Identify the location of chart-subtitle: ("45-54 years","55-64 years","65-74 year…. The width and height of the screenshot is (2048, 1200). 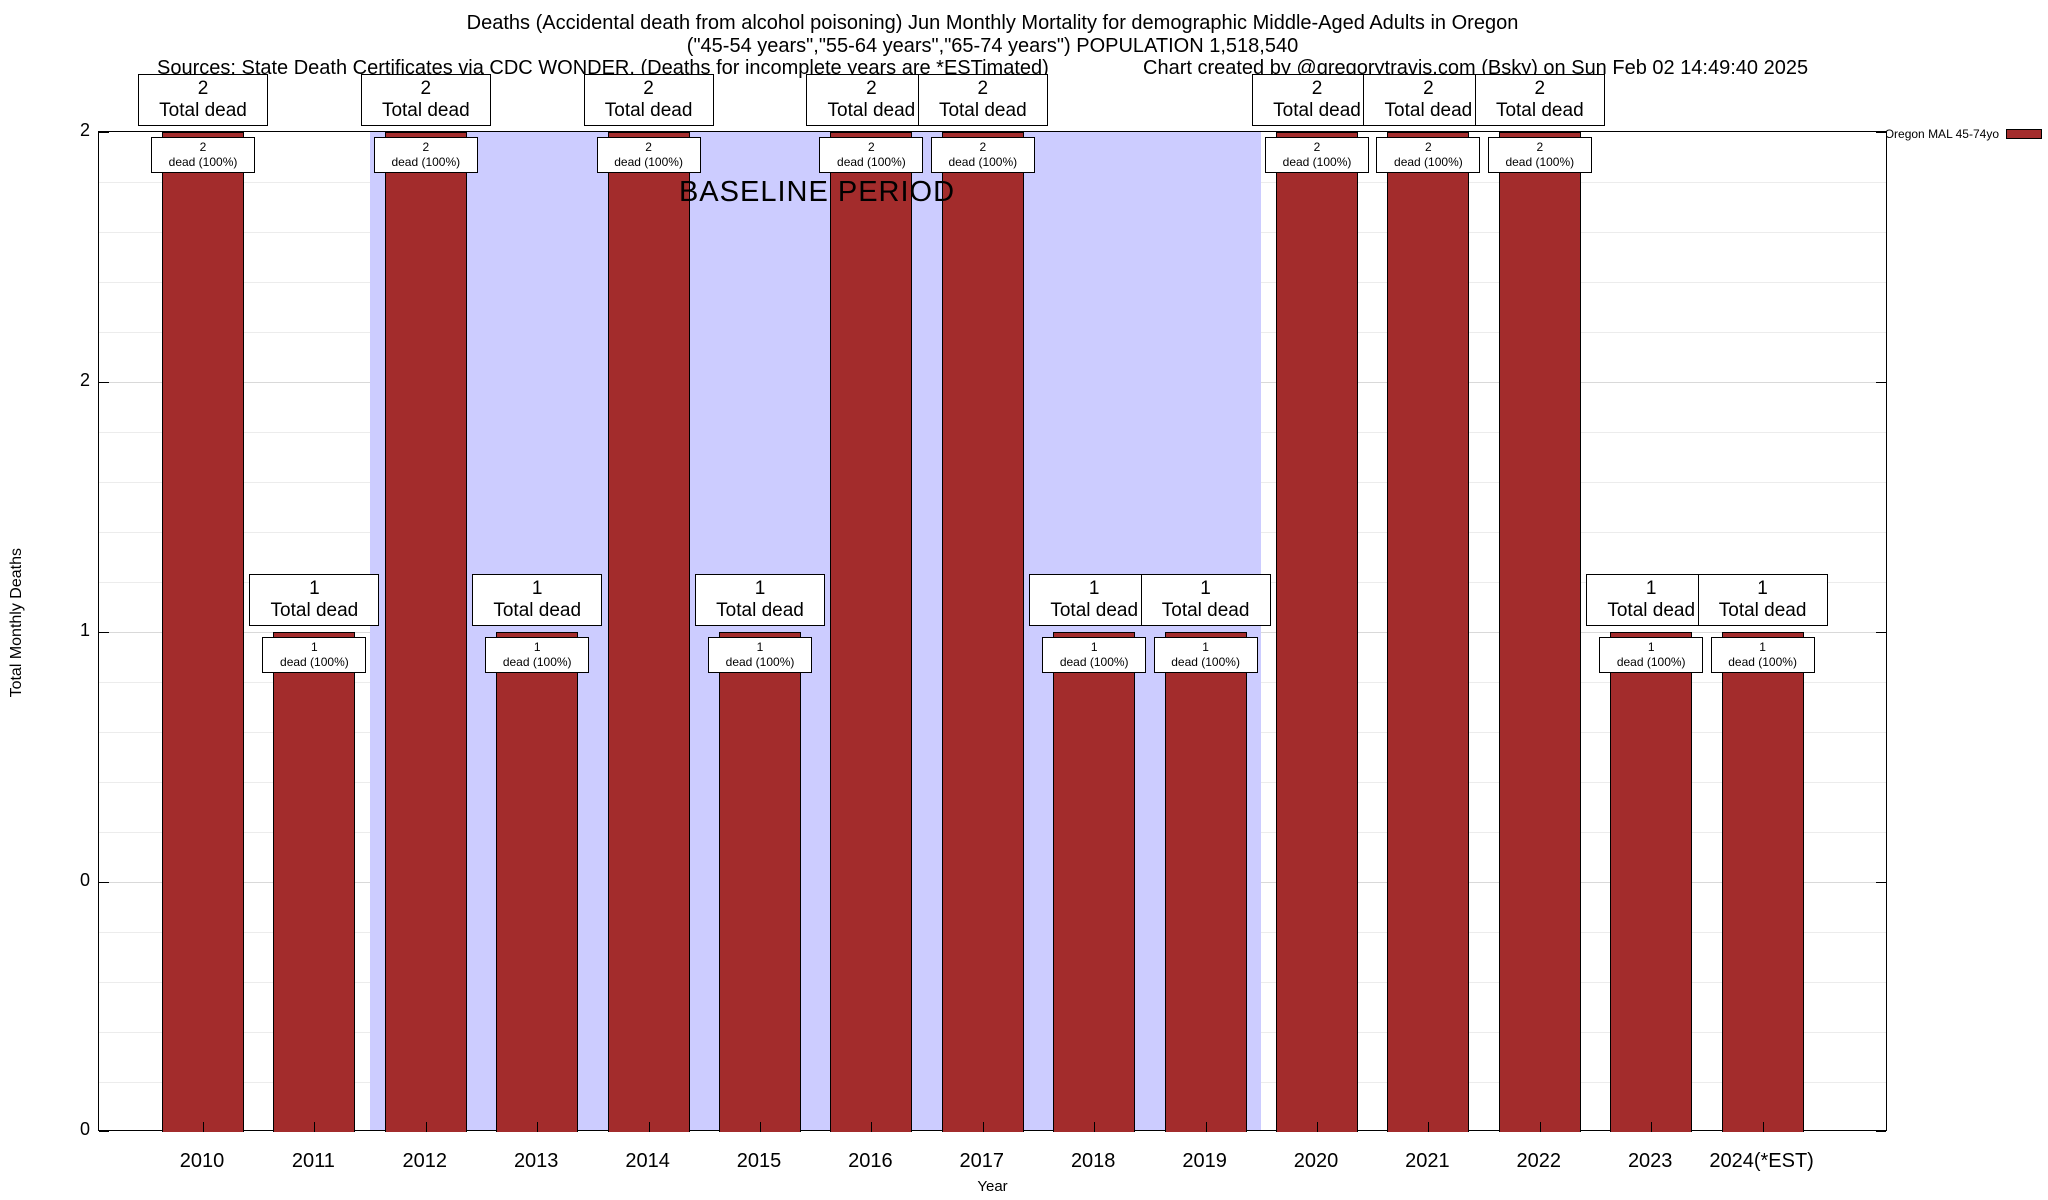
(992, 46).